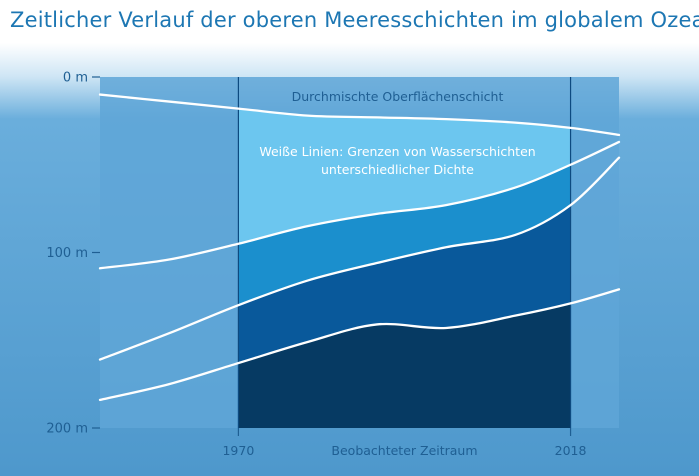 The width and height of the screenshot is (699, 476). Describe the element at coordinates (571, 450) in the screenshot. I see `x-tick-label: 2018` at that location.